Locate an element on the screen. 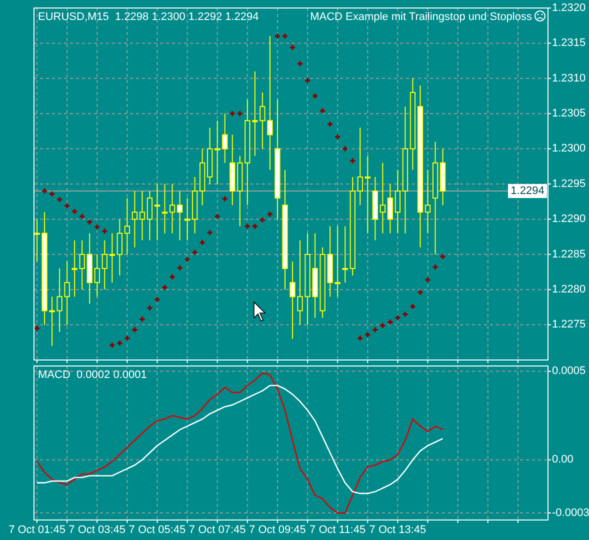  x-tick-label: 7 Oct 09:45 is located at coordinates (277, 530).